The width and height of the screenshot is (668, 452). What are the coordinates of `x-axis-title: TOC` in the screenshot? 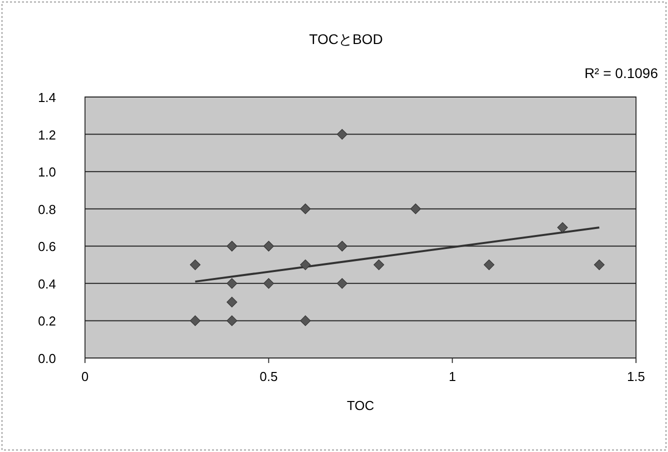 It's located at (360, 405).